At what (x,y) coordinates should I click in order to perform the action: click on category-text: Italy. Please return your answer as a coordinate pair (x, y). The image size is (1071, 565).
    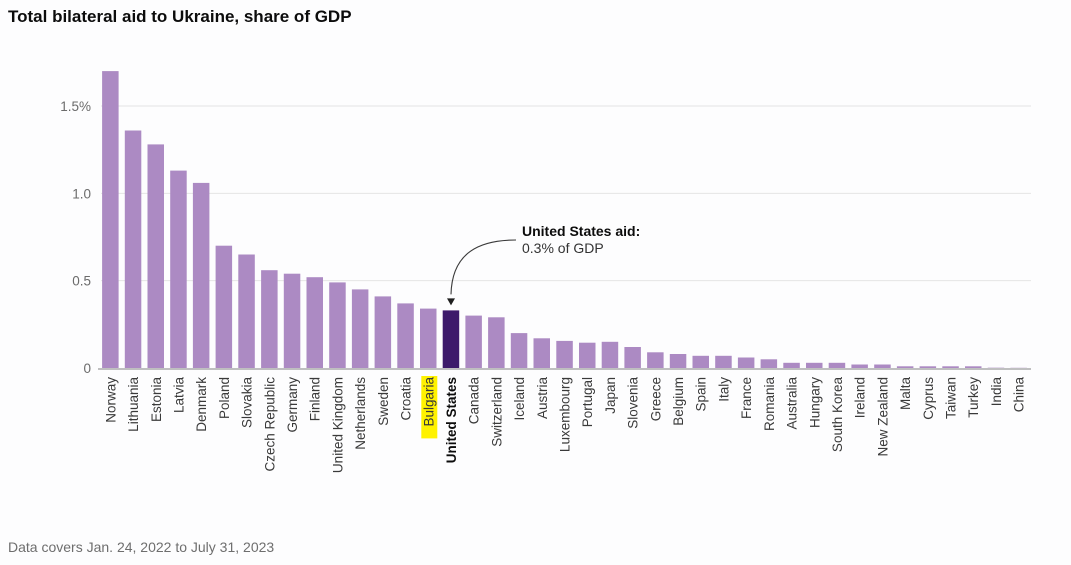
    Looking at the image, I should click on (724, 389).